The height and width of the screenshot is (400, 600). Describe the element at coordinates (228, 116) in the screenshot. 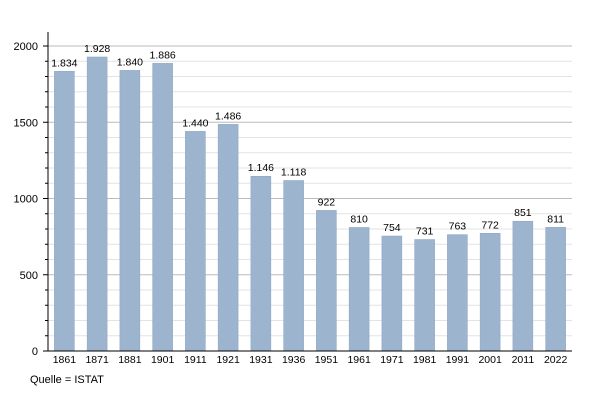

I see `data-label-1921: 1.486` at that location.